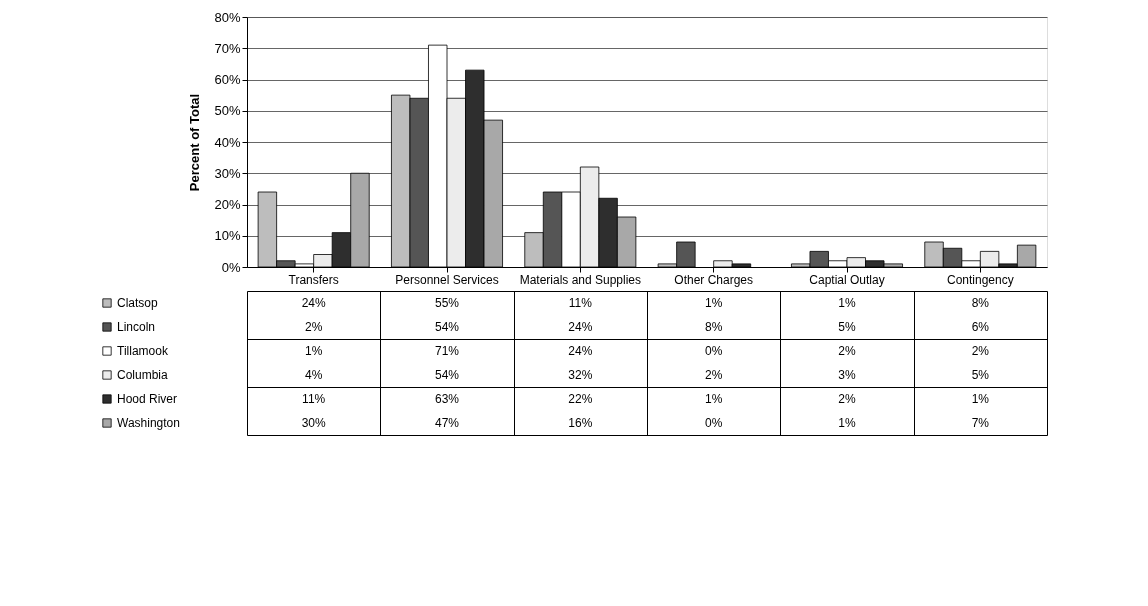 This screenshot has height=606, width=1148. Describe the element at coordinates (580, 399) in the screenshot. I see `data-label: 22%` at that location.